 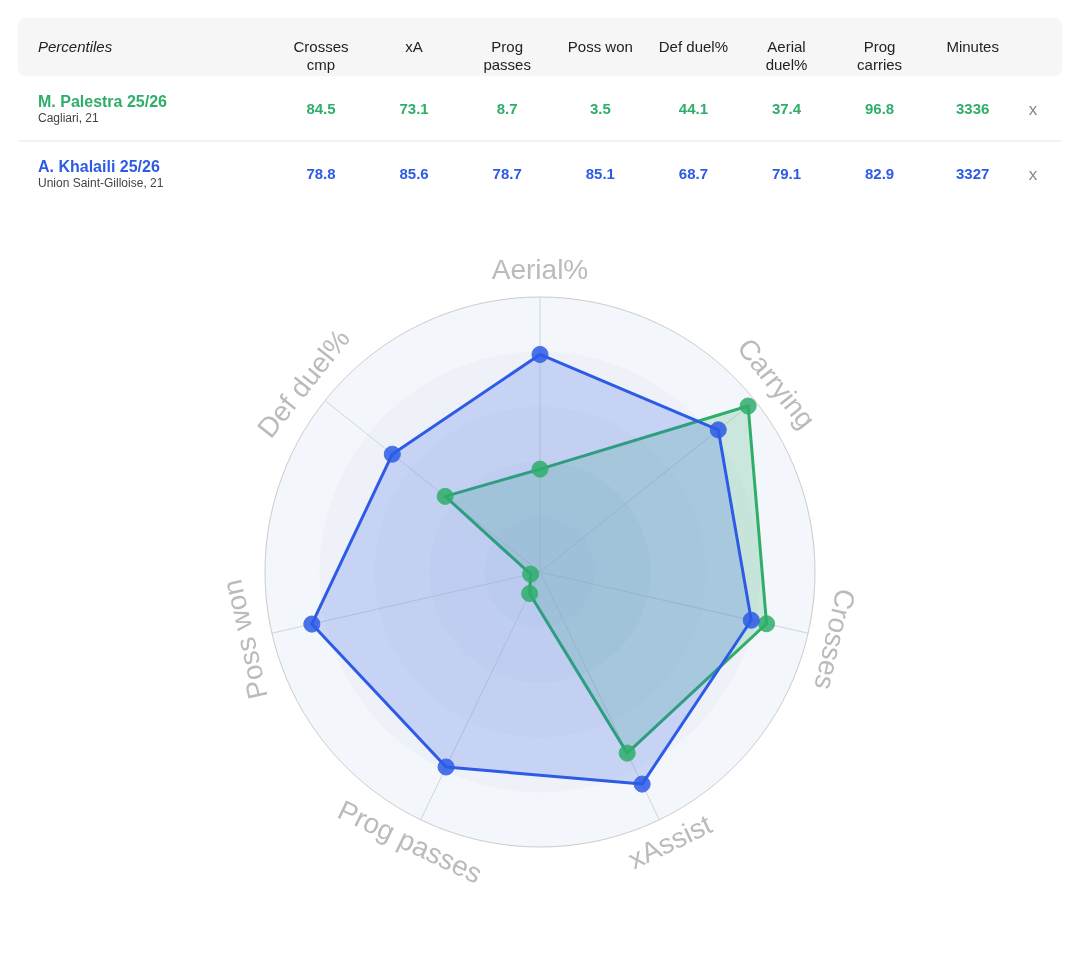 What do you see at coordinates (540, 269) in the screenshot?
I see `spoke-label: Aerial%` at bounding box center [540, 269].